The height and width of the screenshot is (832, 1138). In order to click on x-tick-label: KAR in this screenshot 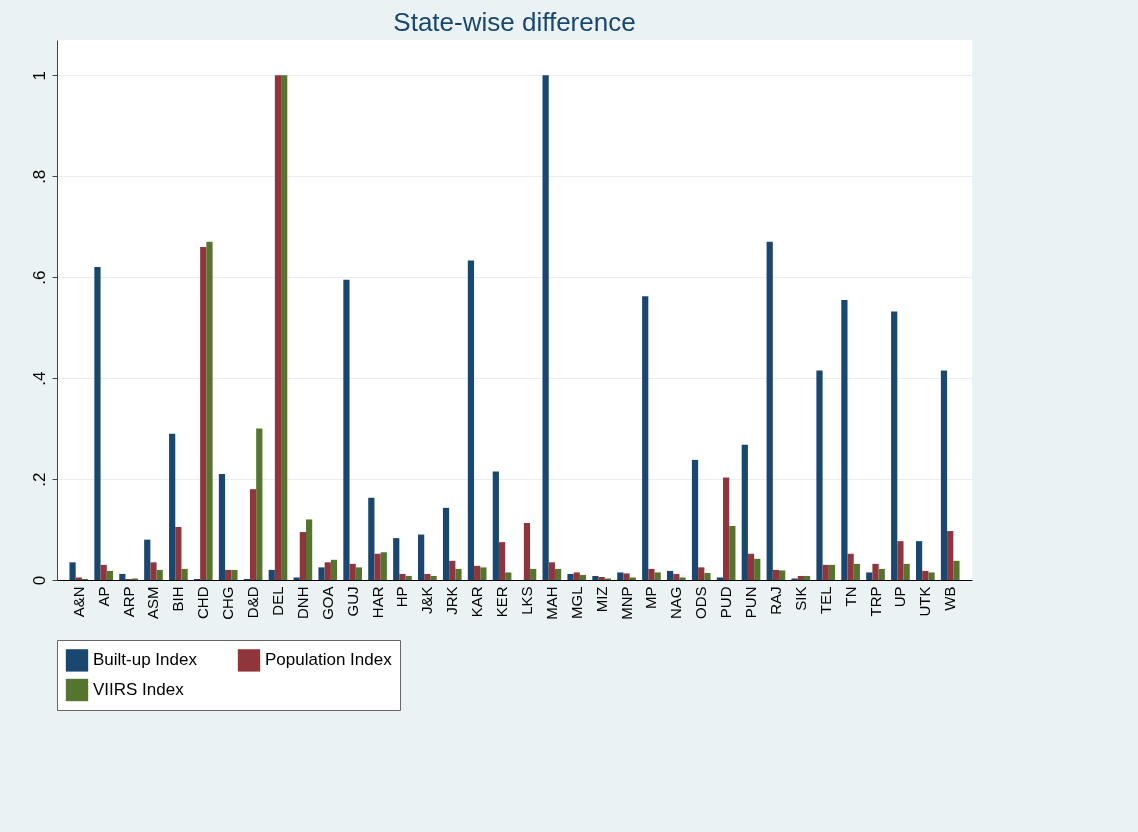, I will do `click(477, 602)`.